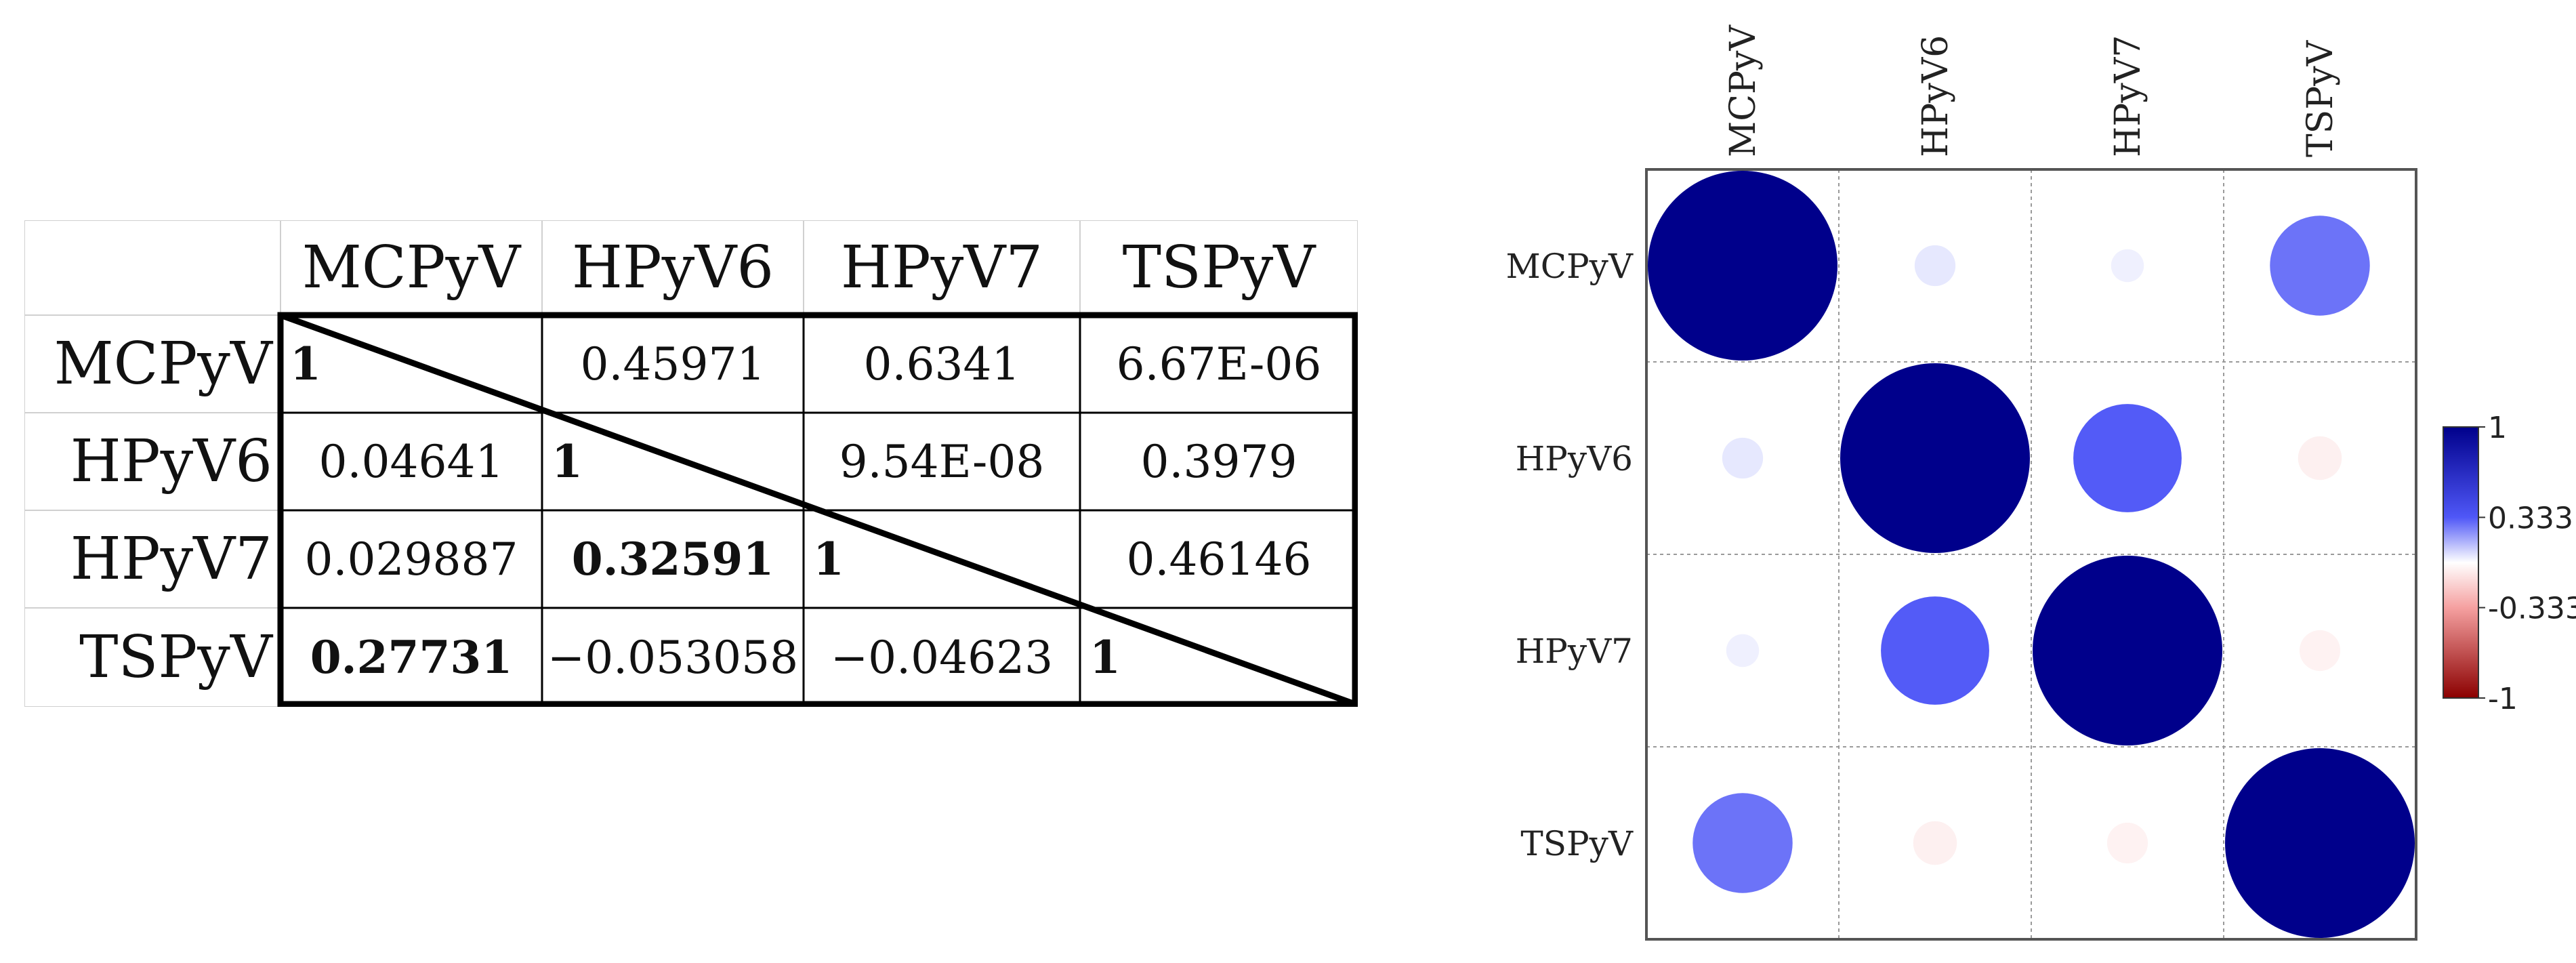 The height and width of the screenshot is (963, 2576). Describe the element at coordinates (1574, 651) in the screenshot. I see `row-label: HPyV7` at that location.